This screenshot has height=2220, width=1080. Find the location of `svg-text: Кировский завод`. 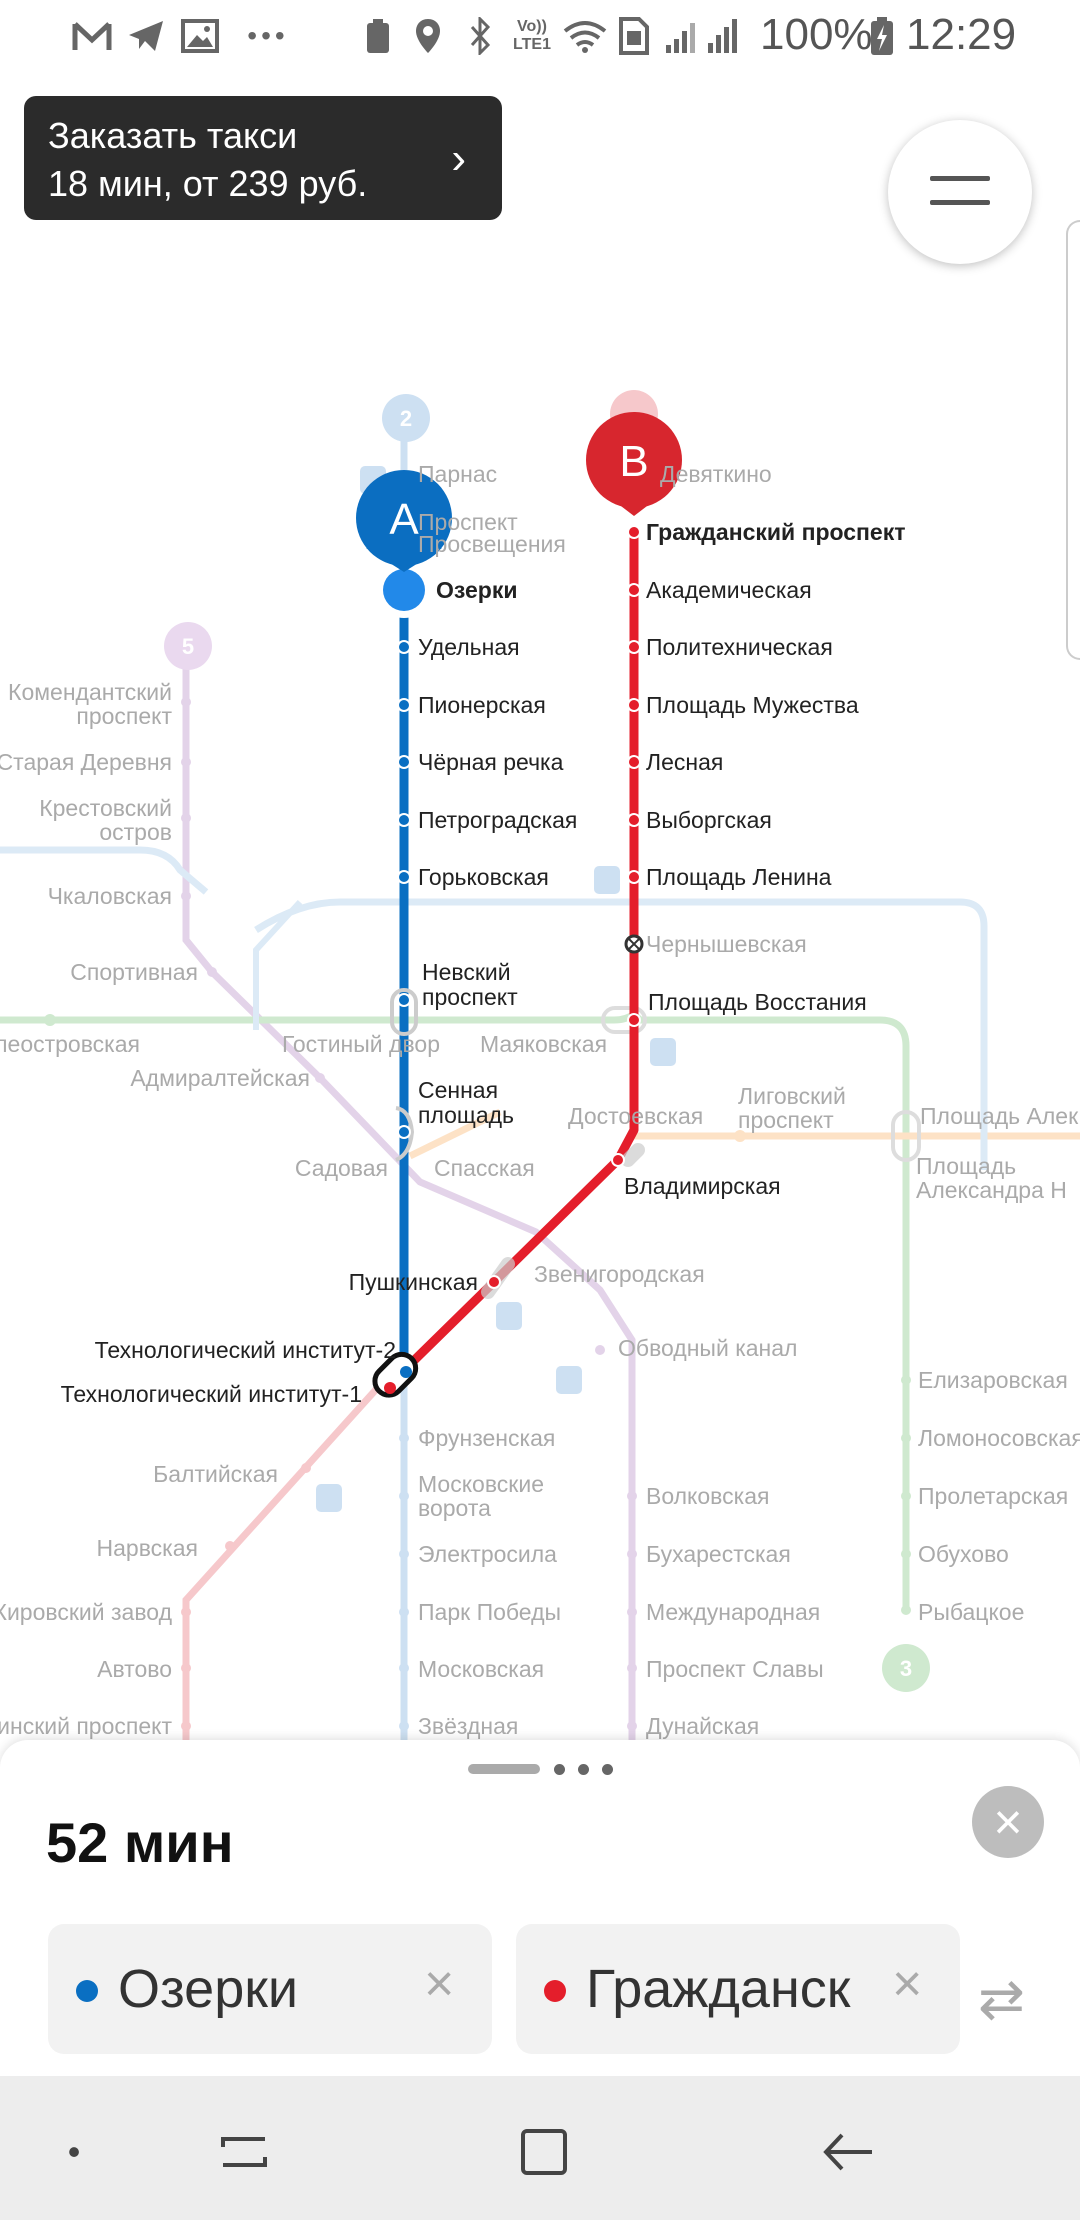

svg-text: Кировский завод is located at coordinates (86, 1612).